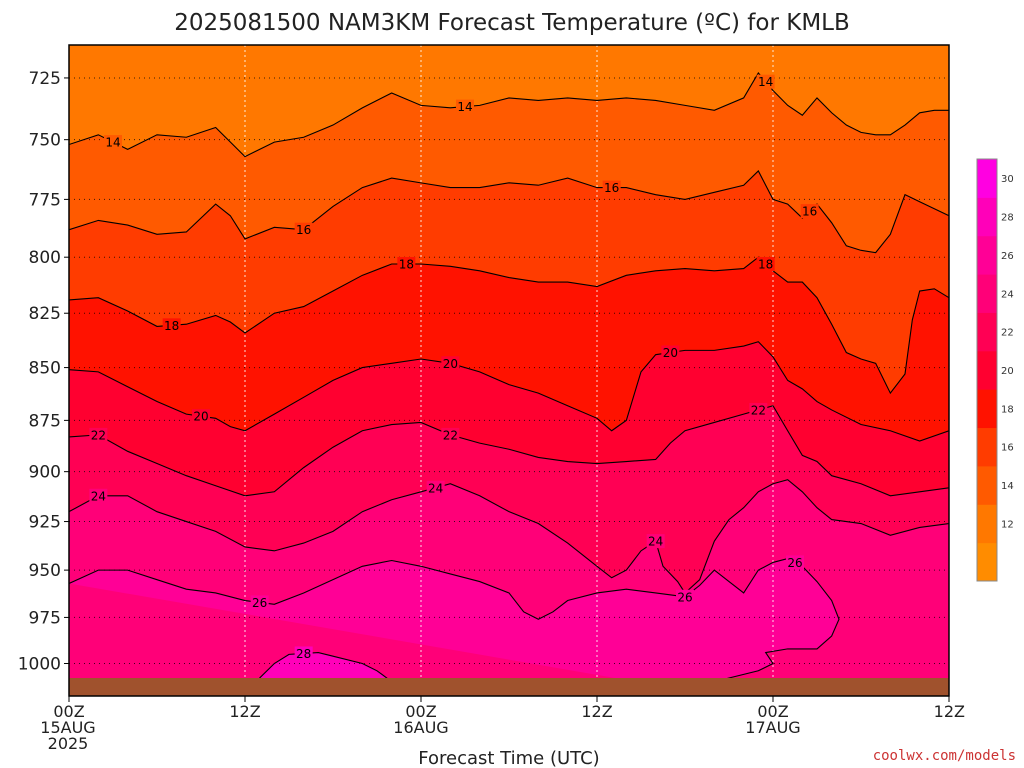 The width and height of the screenshot is (1024, 768). I want to click on y-tick-label: 900, so click(45, 473).